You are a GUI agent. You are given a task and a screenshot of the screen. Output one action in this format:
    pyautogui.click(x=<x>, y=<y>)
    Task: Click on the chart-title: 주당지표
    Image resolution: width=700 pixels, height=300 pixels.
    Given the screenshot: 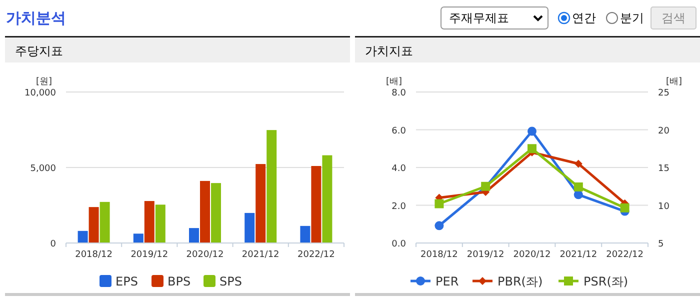 What is the action you would take?
    pyautogui.click(x=39, y=51)
    